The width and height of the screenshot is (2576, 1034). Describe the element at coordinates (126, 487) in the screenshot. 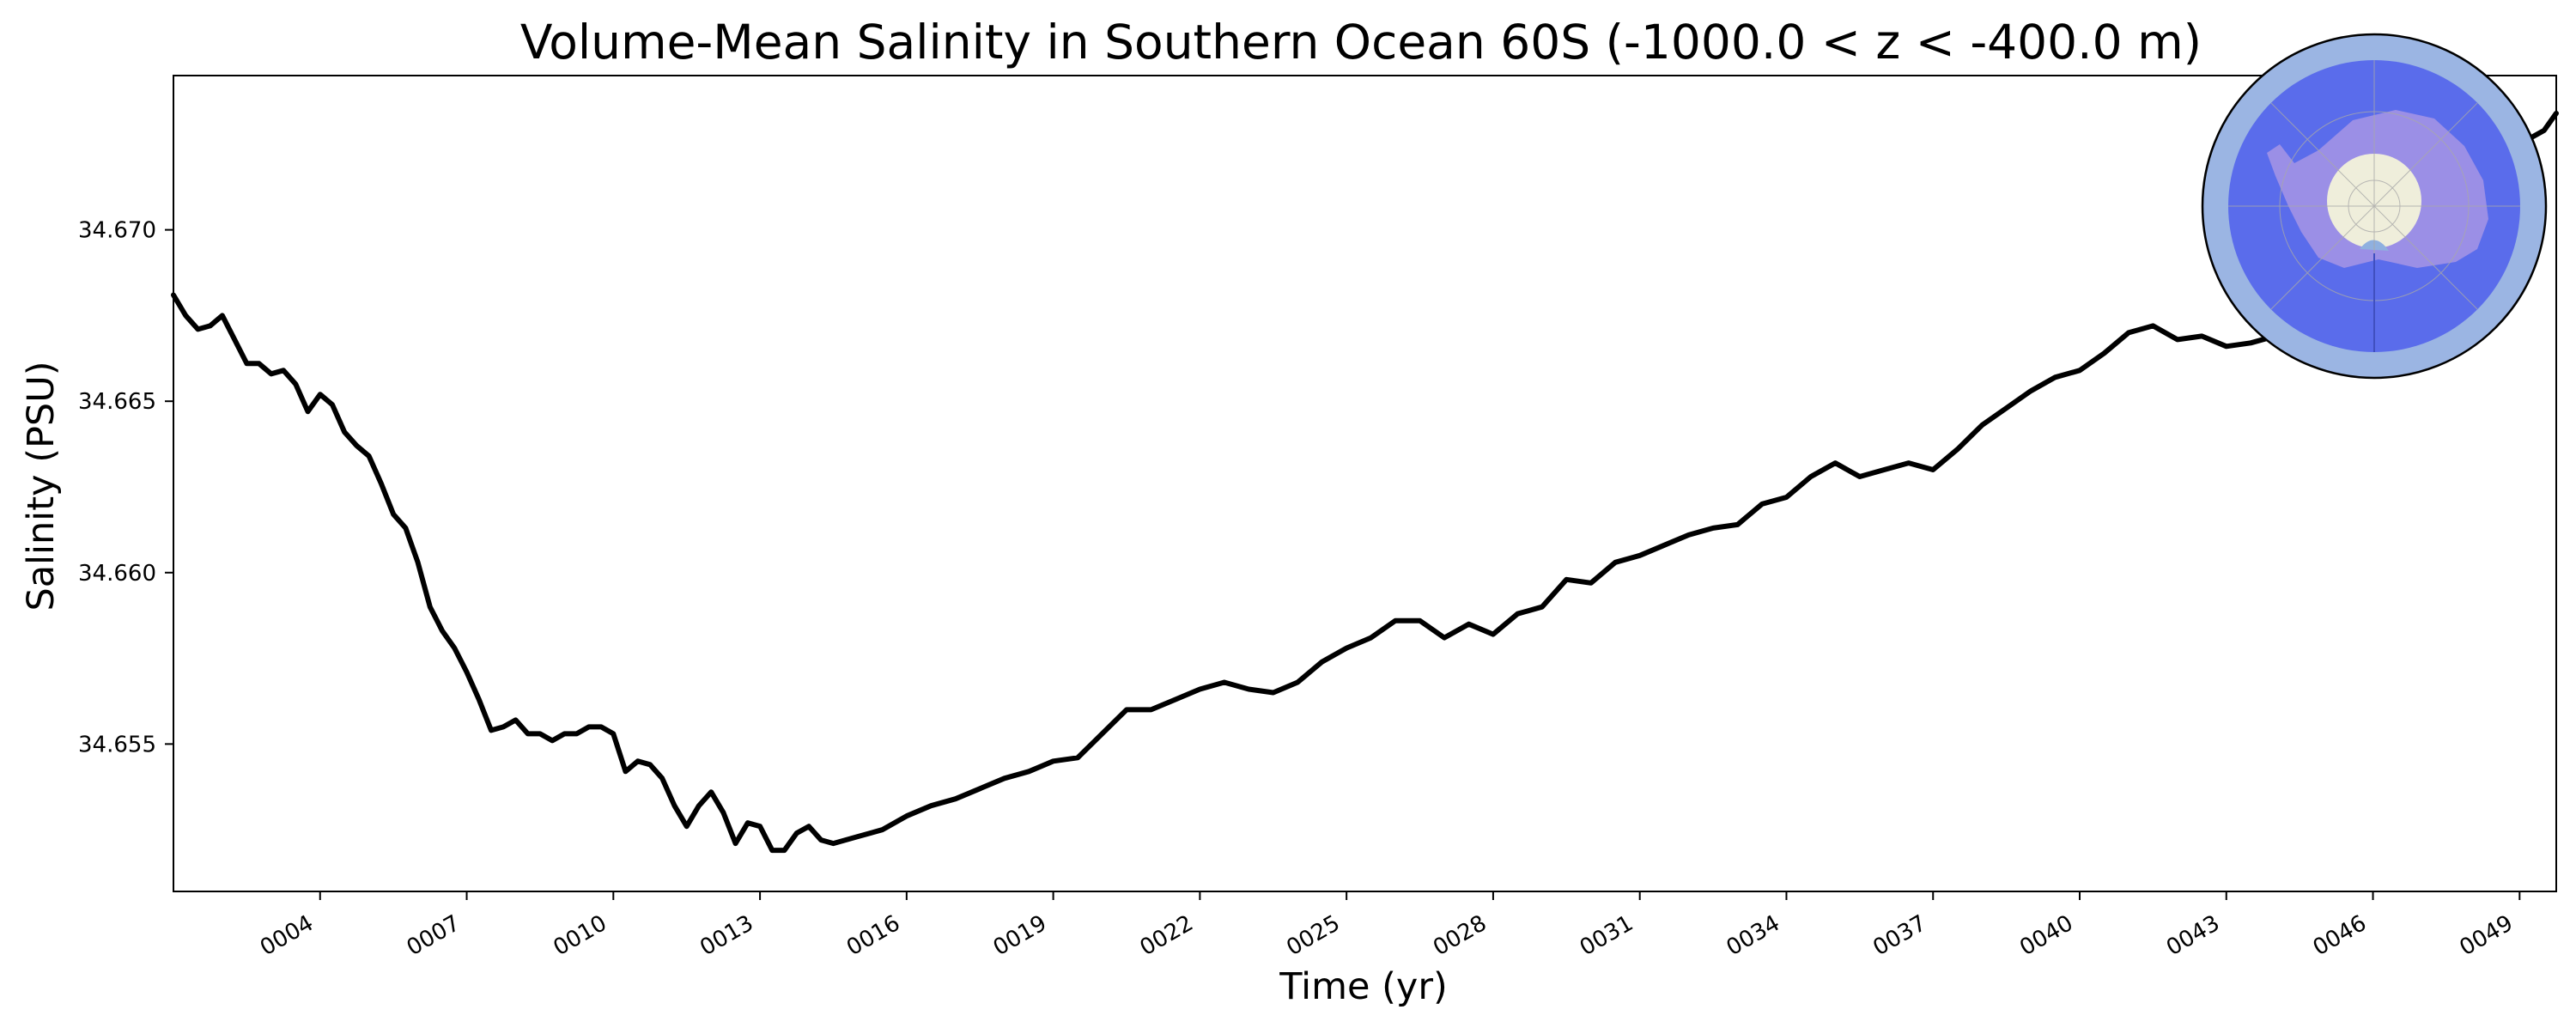

I see `y-axis-ticks: 34.655 34.660 34.665 34.670` at that location.